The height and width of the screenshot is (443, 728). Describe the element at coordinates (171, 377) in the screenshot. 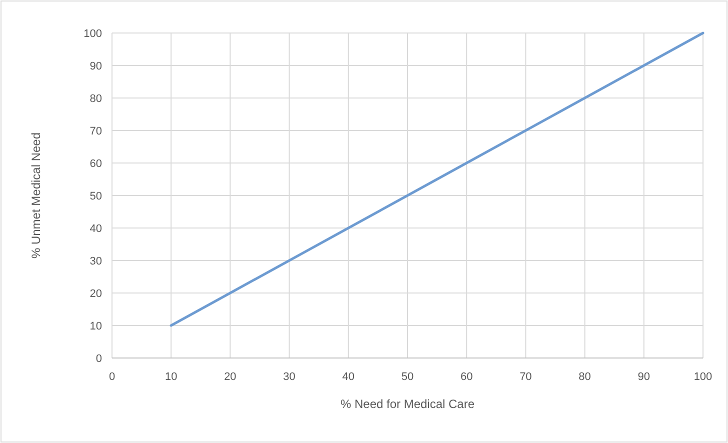

I see `x-tick-label: 10` at that location.